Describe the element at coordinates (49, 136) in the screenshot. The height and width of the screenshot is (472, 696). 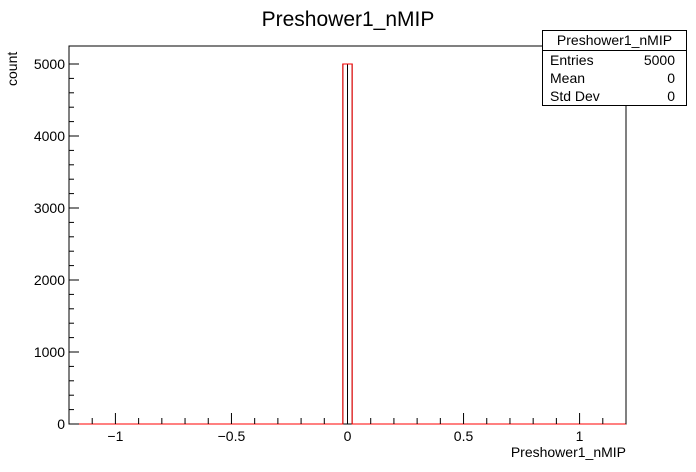
I see `y-tick-label: 4000` at that location.